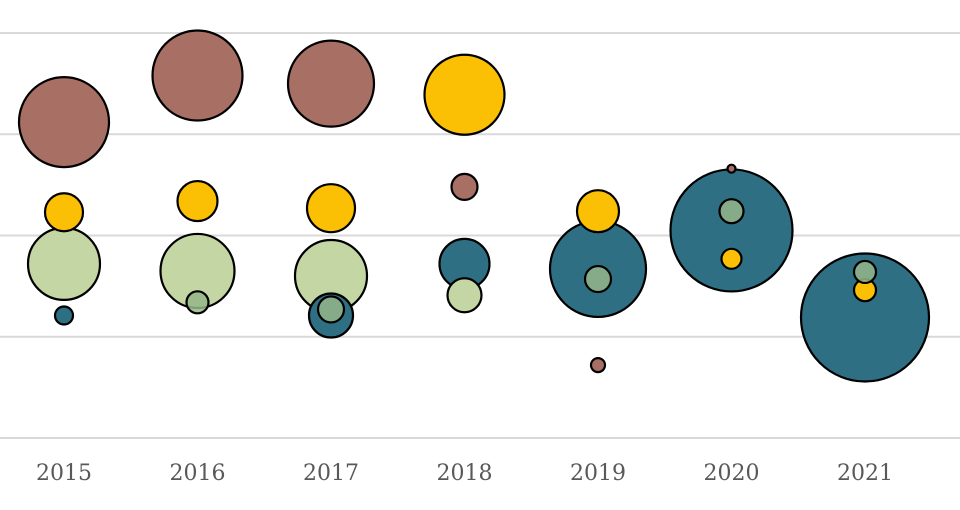 This screenshot has width=960, height=510. Describe the element at coordinates (731, 258) in the screenshot. I see `bubble-yellow-2020` at that location.